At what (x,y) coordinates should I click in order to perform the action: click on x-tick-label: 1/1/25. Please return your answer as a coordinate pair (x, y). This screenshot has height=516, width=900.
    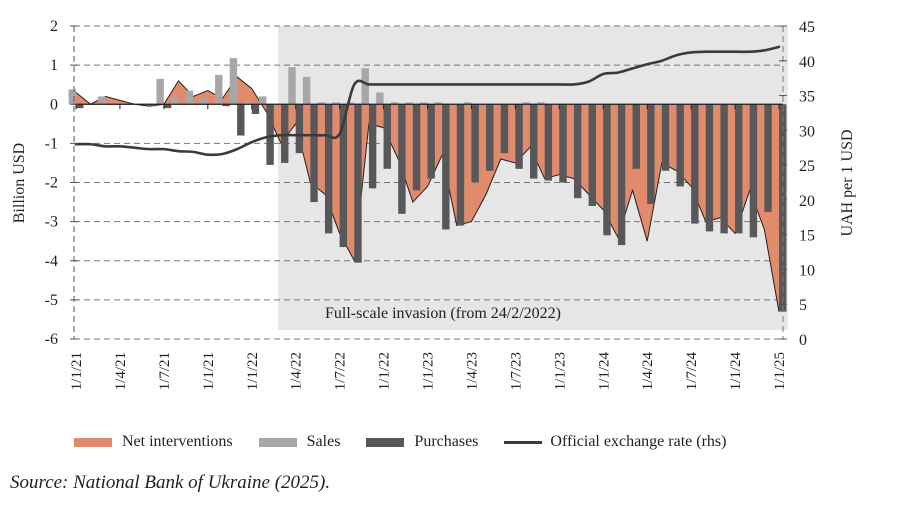
    Looking at the image, I should click on (780, 371).